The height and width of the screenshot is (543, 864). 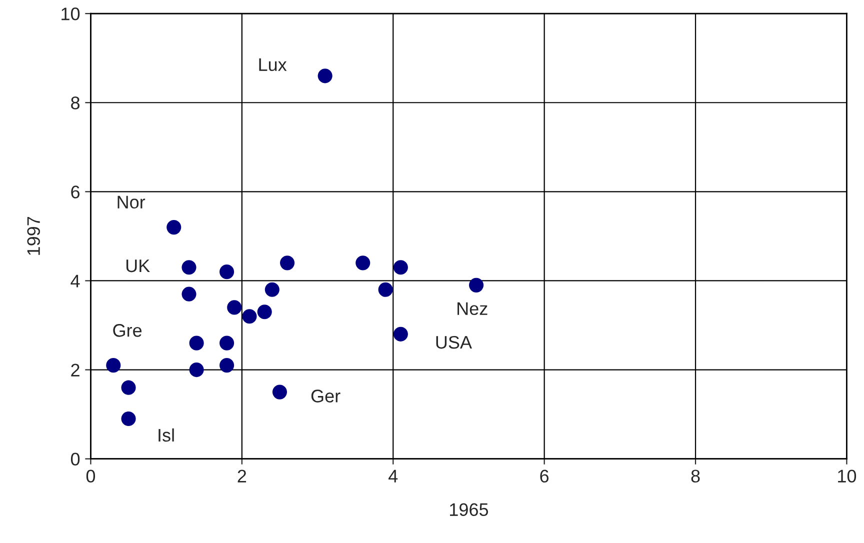 I want to click on y-tick-label: 8, so click(x=75, y=103).